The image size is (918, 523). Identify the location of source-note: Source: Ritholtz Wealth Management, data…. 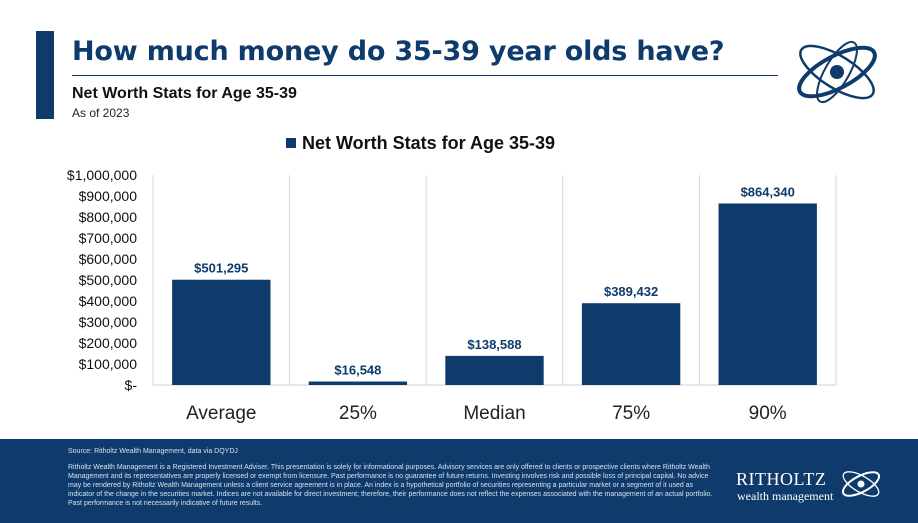
(153, 451).